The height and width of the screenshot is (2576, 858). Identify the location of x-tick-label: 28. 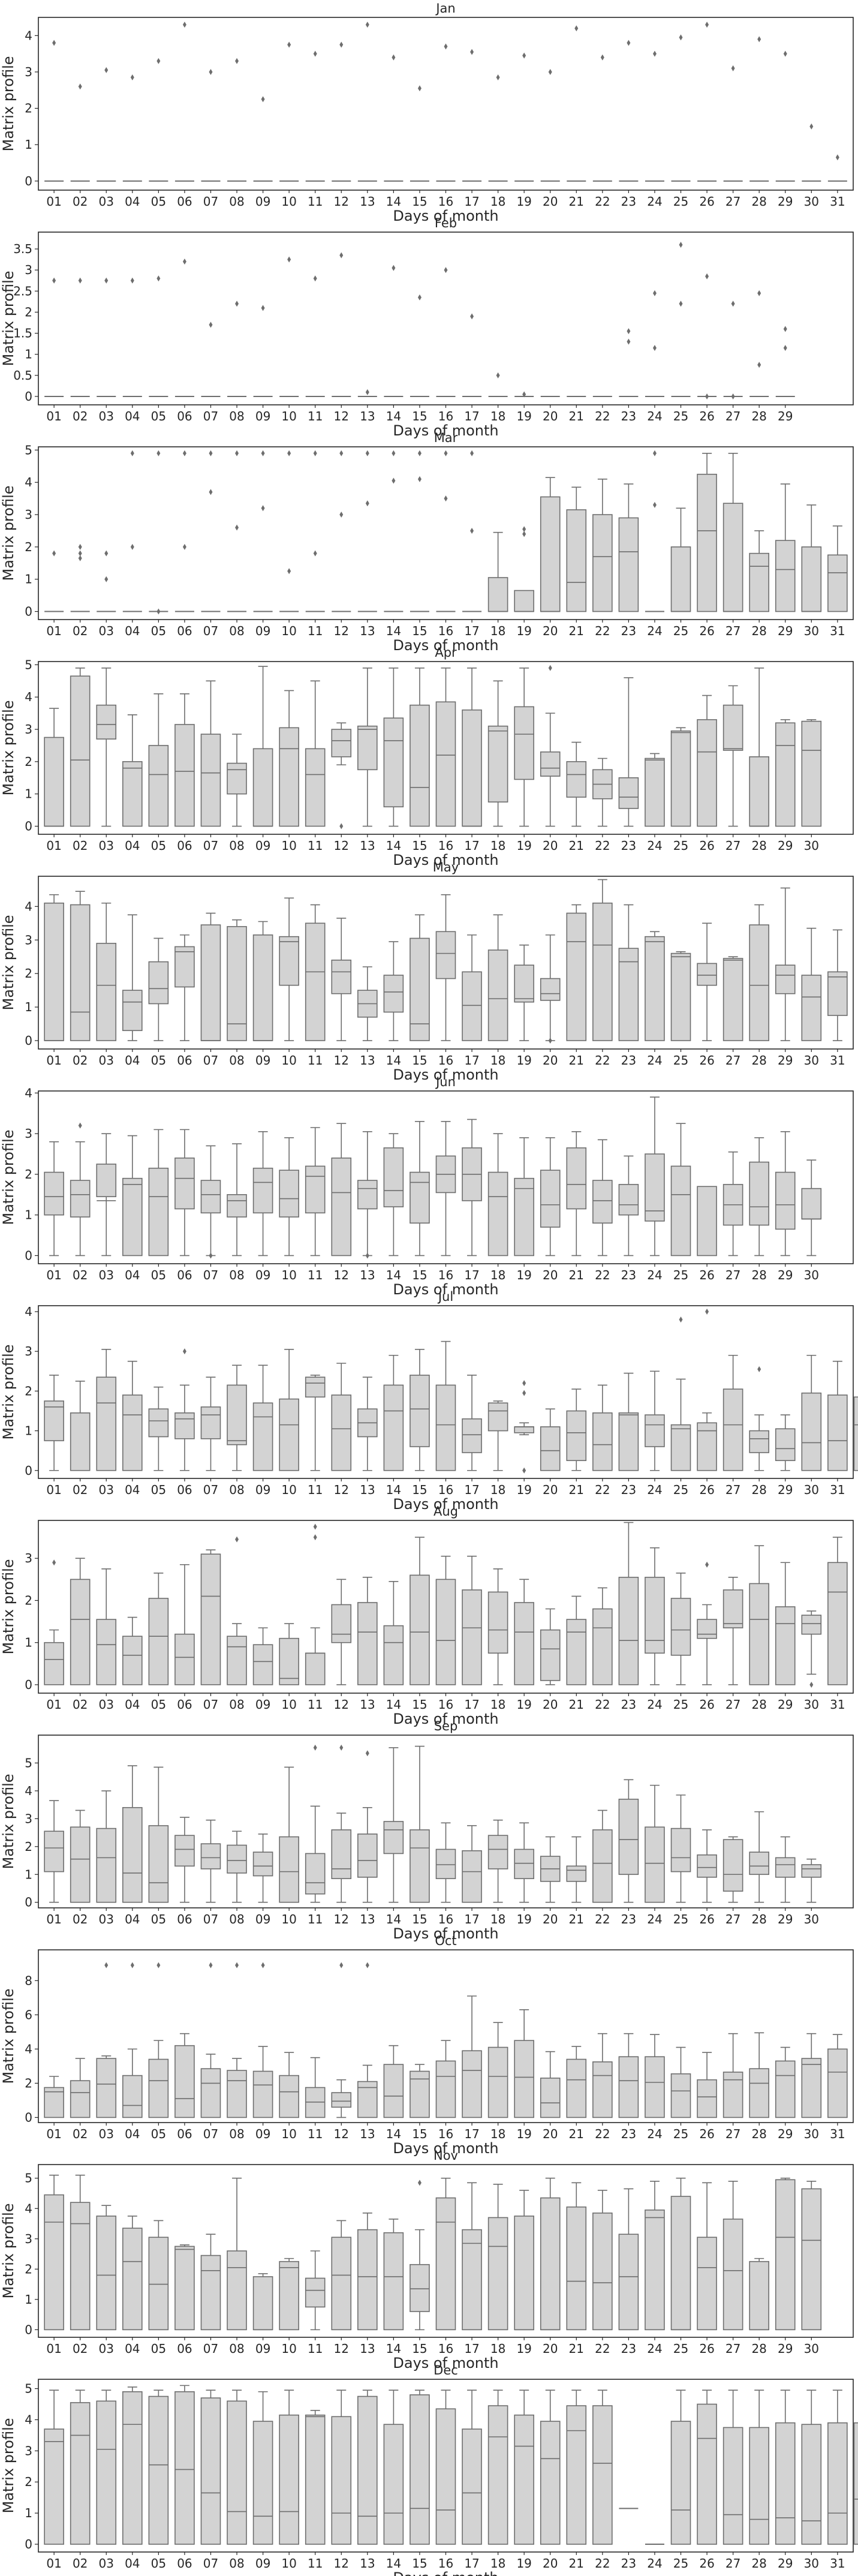
(758, 2349).